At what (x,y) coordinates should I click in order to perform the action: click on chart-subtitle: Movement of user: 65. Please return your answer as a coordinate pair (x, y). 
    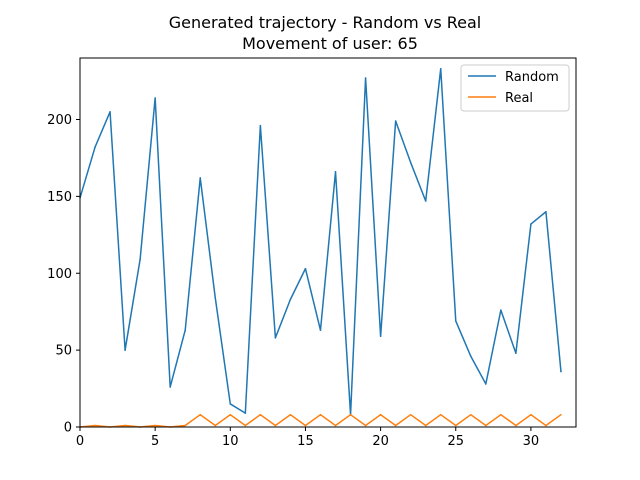
    Looking at the image, I should click on (330, 43).